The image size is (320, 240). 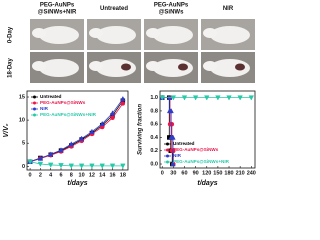 What do you see at coordinates (173, 173) in the screenshot?
I see `x-tick-label: 30` at bounding box center [173, 173].